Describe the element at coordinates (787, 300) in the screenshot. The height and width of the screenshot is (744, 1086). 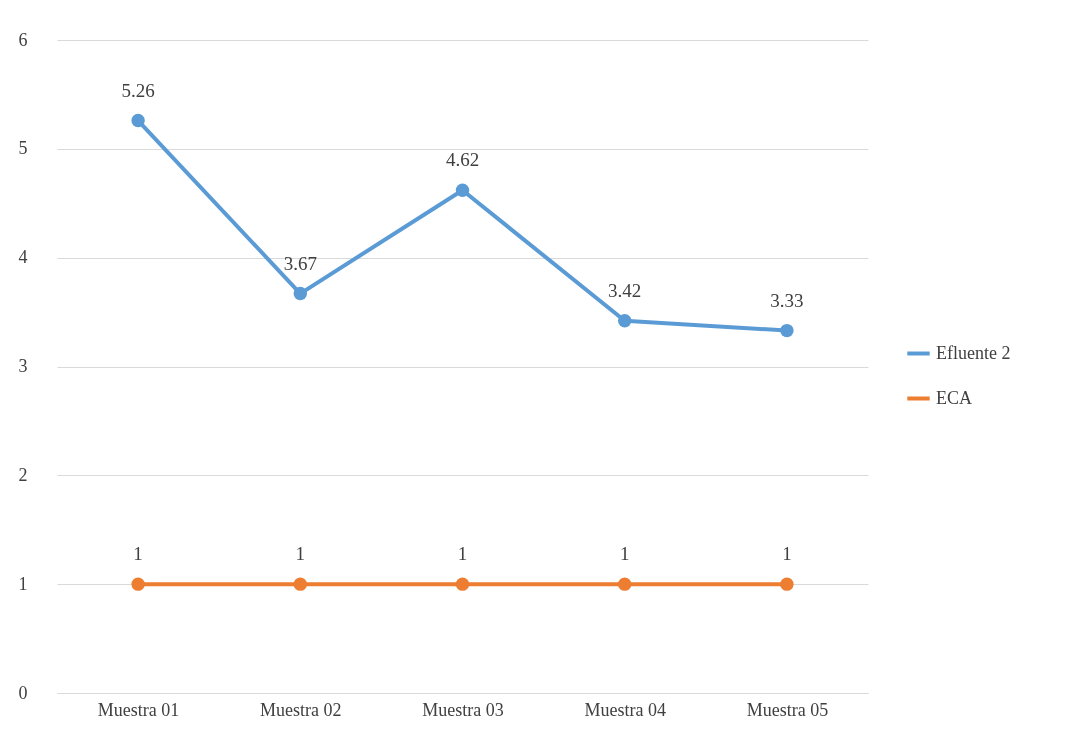
I see `data-label: 3.33` at that location.